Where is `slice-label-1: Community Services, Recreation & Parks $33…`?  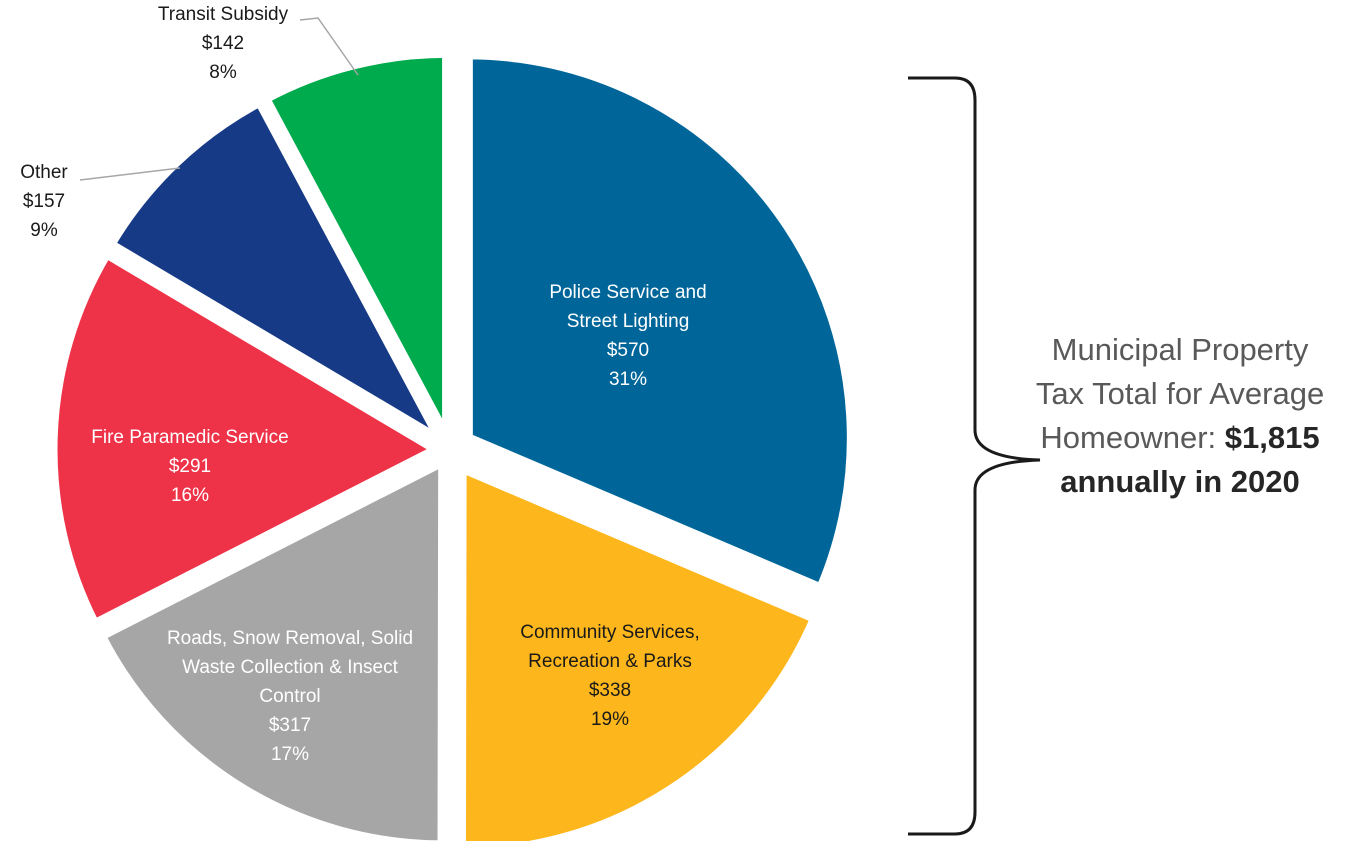 slice-label-1: Community Services, Recreation & Parks $33… is located at coordinates (610, 676).